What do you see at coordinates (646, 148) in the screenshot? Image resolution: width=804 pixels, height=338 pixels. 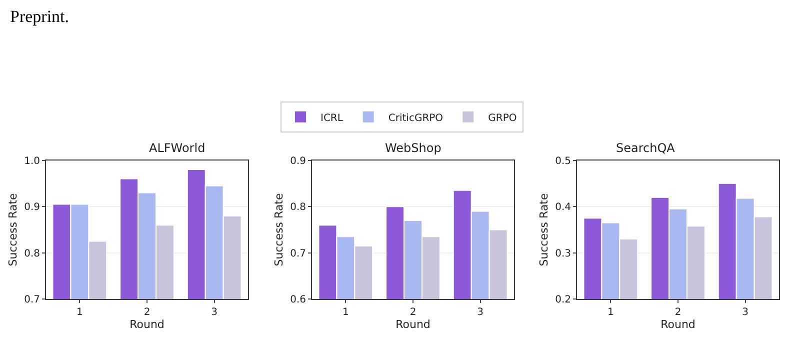 I see `chart-title: SearchQA` at bounding box center [646, 148].